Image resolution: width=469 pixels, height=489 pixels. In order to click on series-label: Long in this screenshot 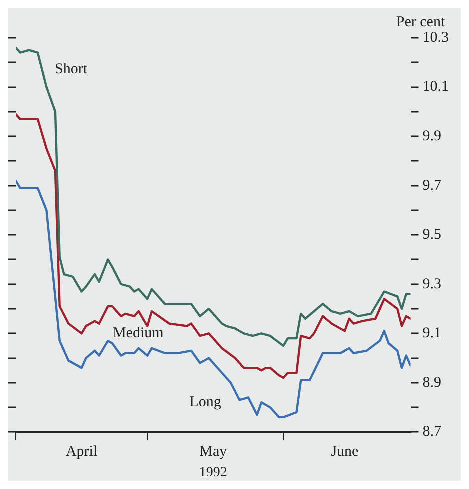, I will do `click(206, 402)`.